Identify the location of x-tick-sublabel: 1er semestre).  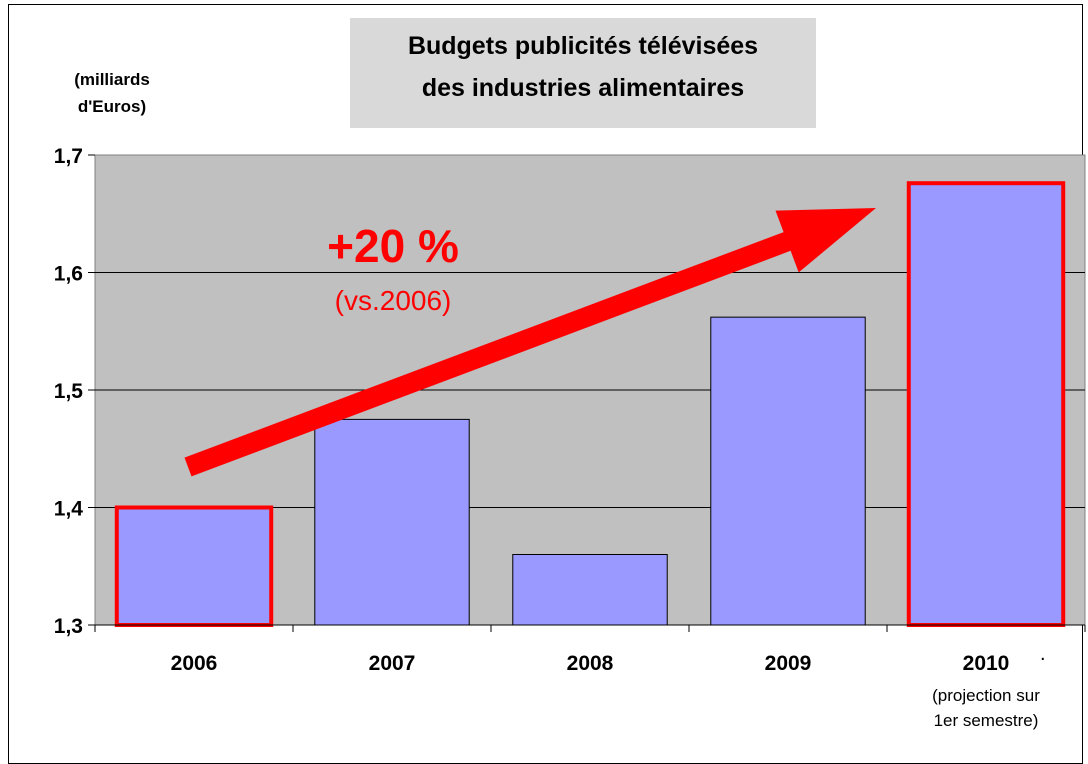
(986, 720).